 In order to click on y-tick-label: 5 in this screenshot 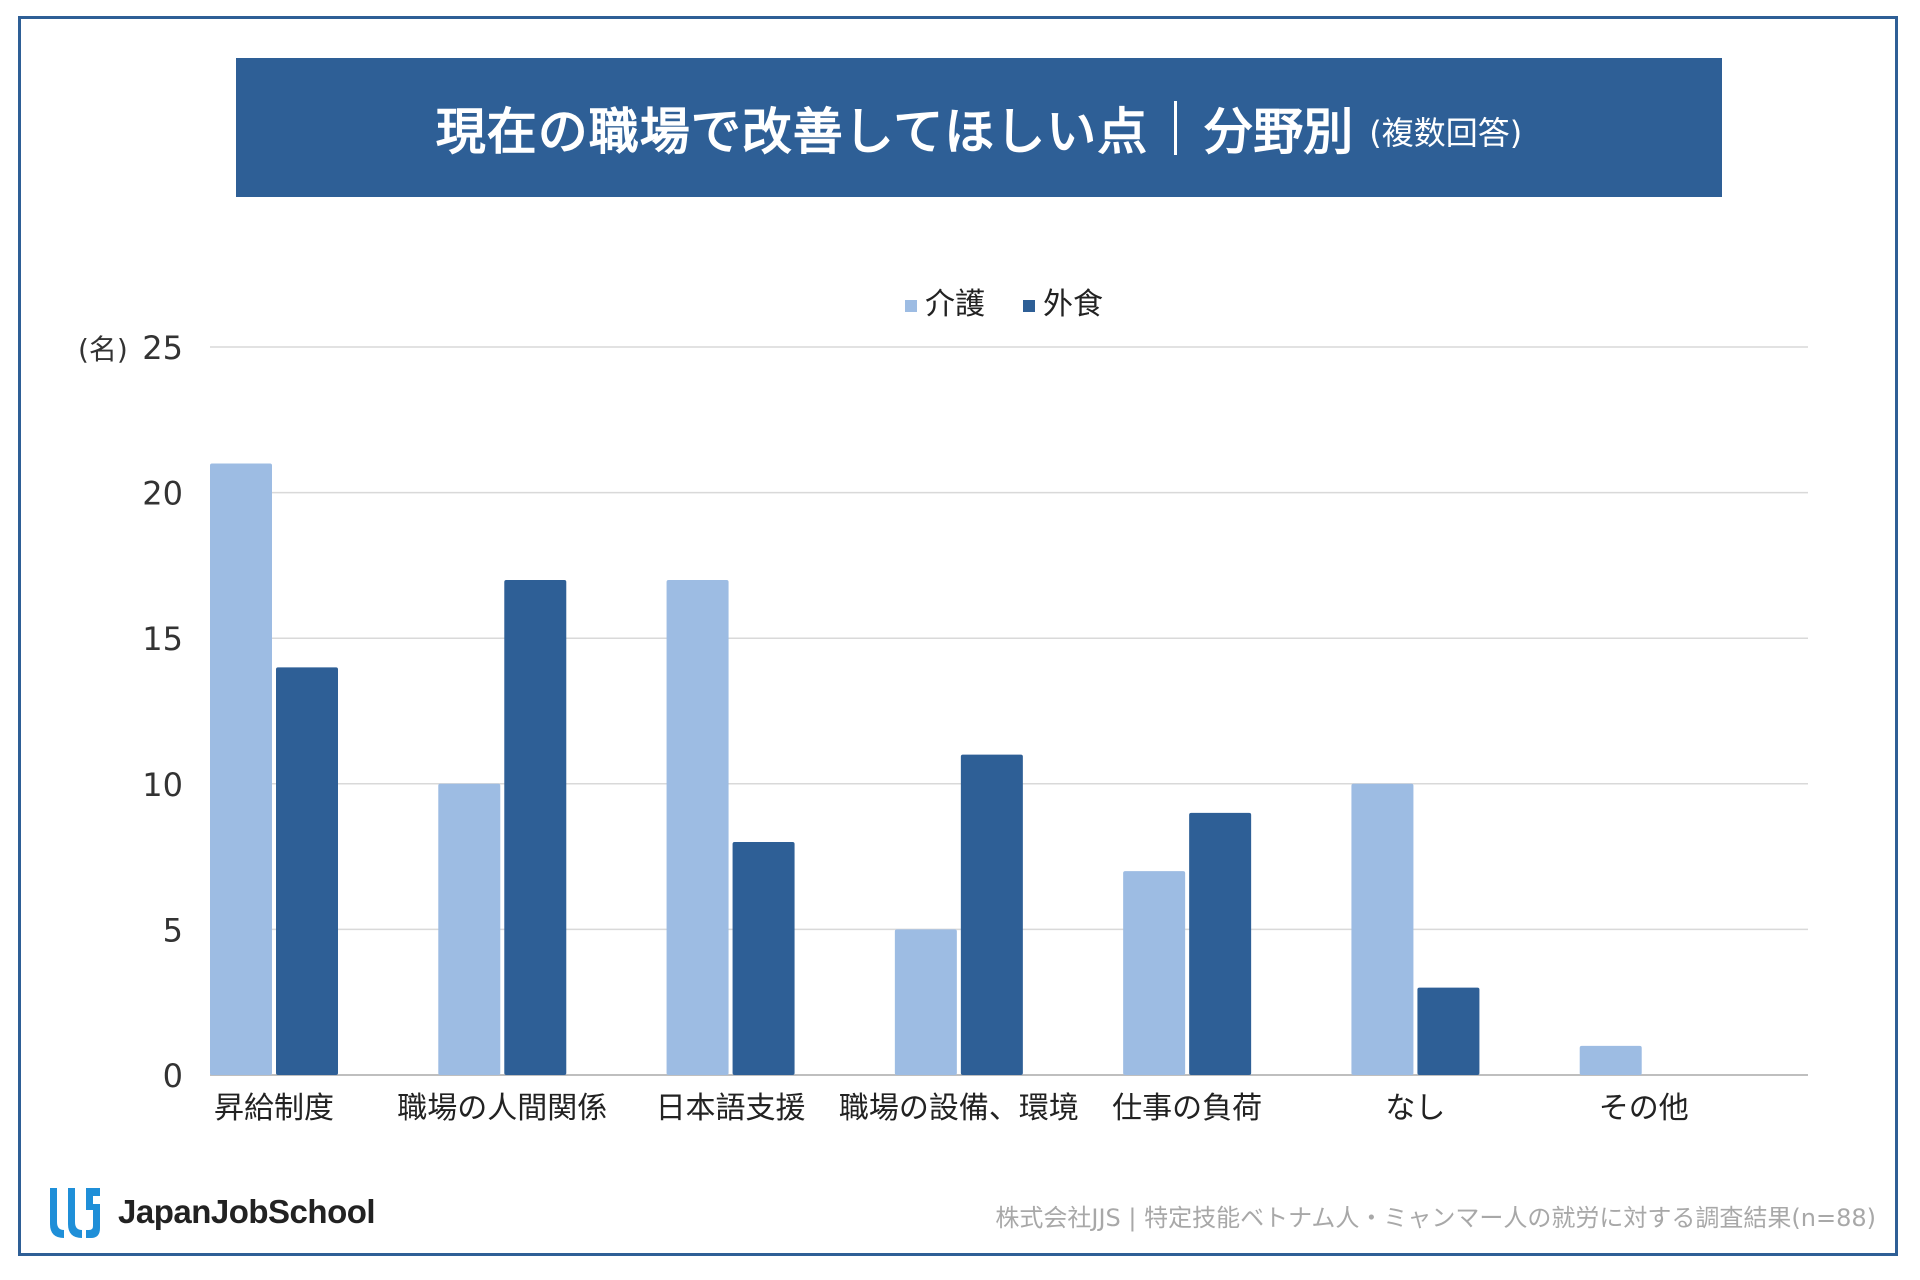, I will do `click(173, 930)`.